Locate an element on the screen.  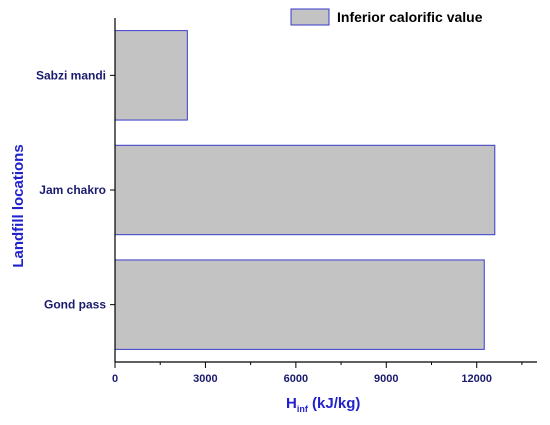
y-tick-label: Sabzi mandi is located at coordinates (71, 75).